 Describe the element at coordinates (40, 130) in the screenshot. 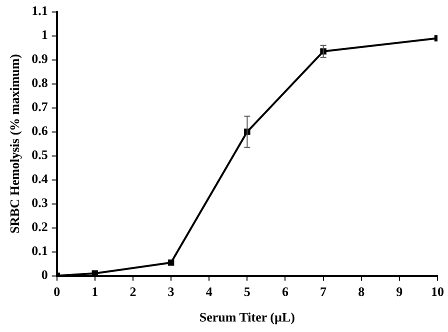

I see `y-tick-label: 0.6` at that location.